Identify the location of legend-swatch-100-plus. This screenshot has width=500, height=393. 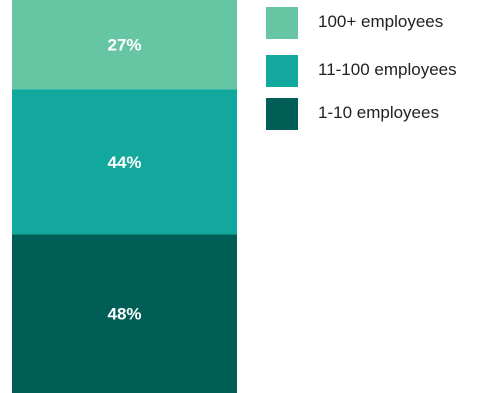
(282, 23).